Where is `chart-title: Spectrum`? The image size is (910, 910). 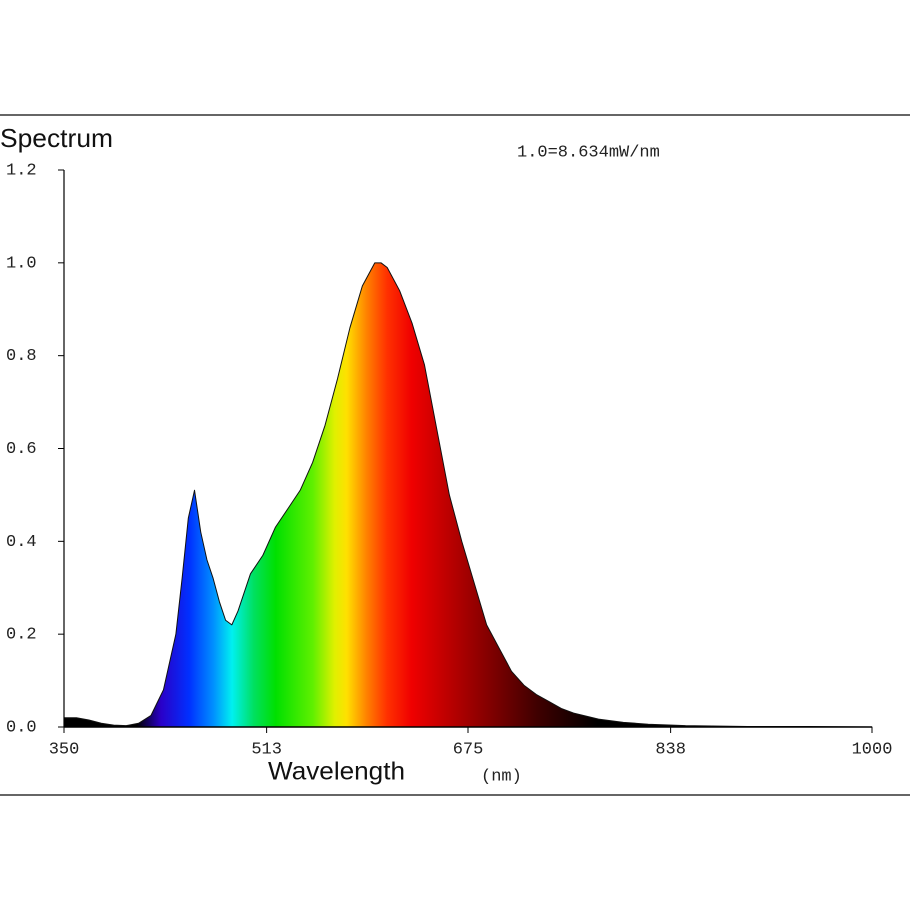
chart-title: Spectrum is located at coordinates (56, 138).